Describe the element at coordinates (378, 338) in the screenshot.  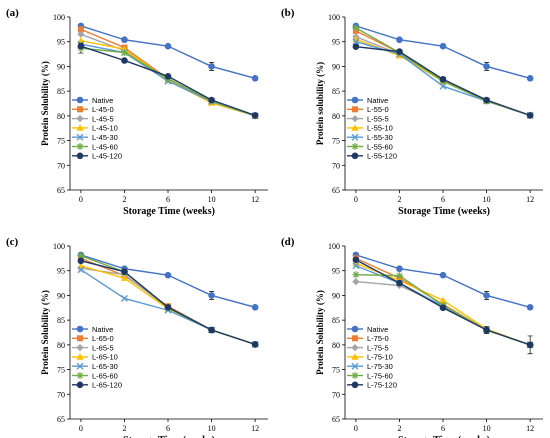
I see `legend-label: L-75-0` at that location.